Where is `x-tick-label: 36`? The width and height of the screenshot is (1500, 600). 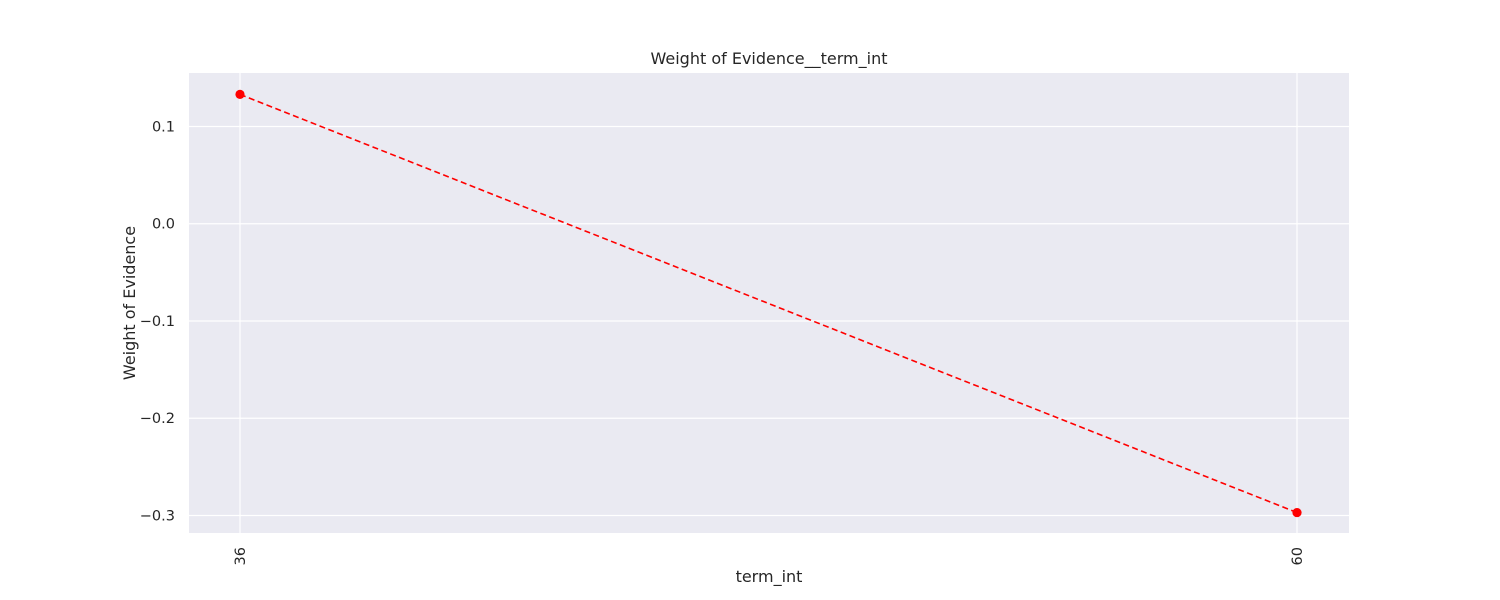 x-tick-label: 36 is located at coordinates (241, 556).